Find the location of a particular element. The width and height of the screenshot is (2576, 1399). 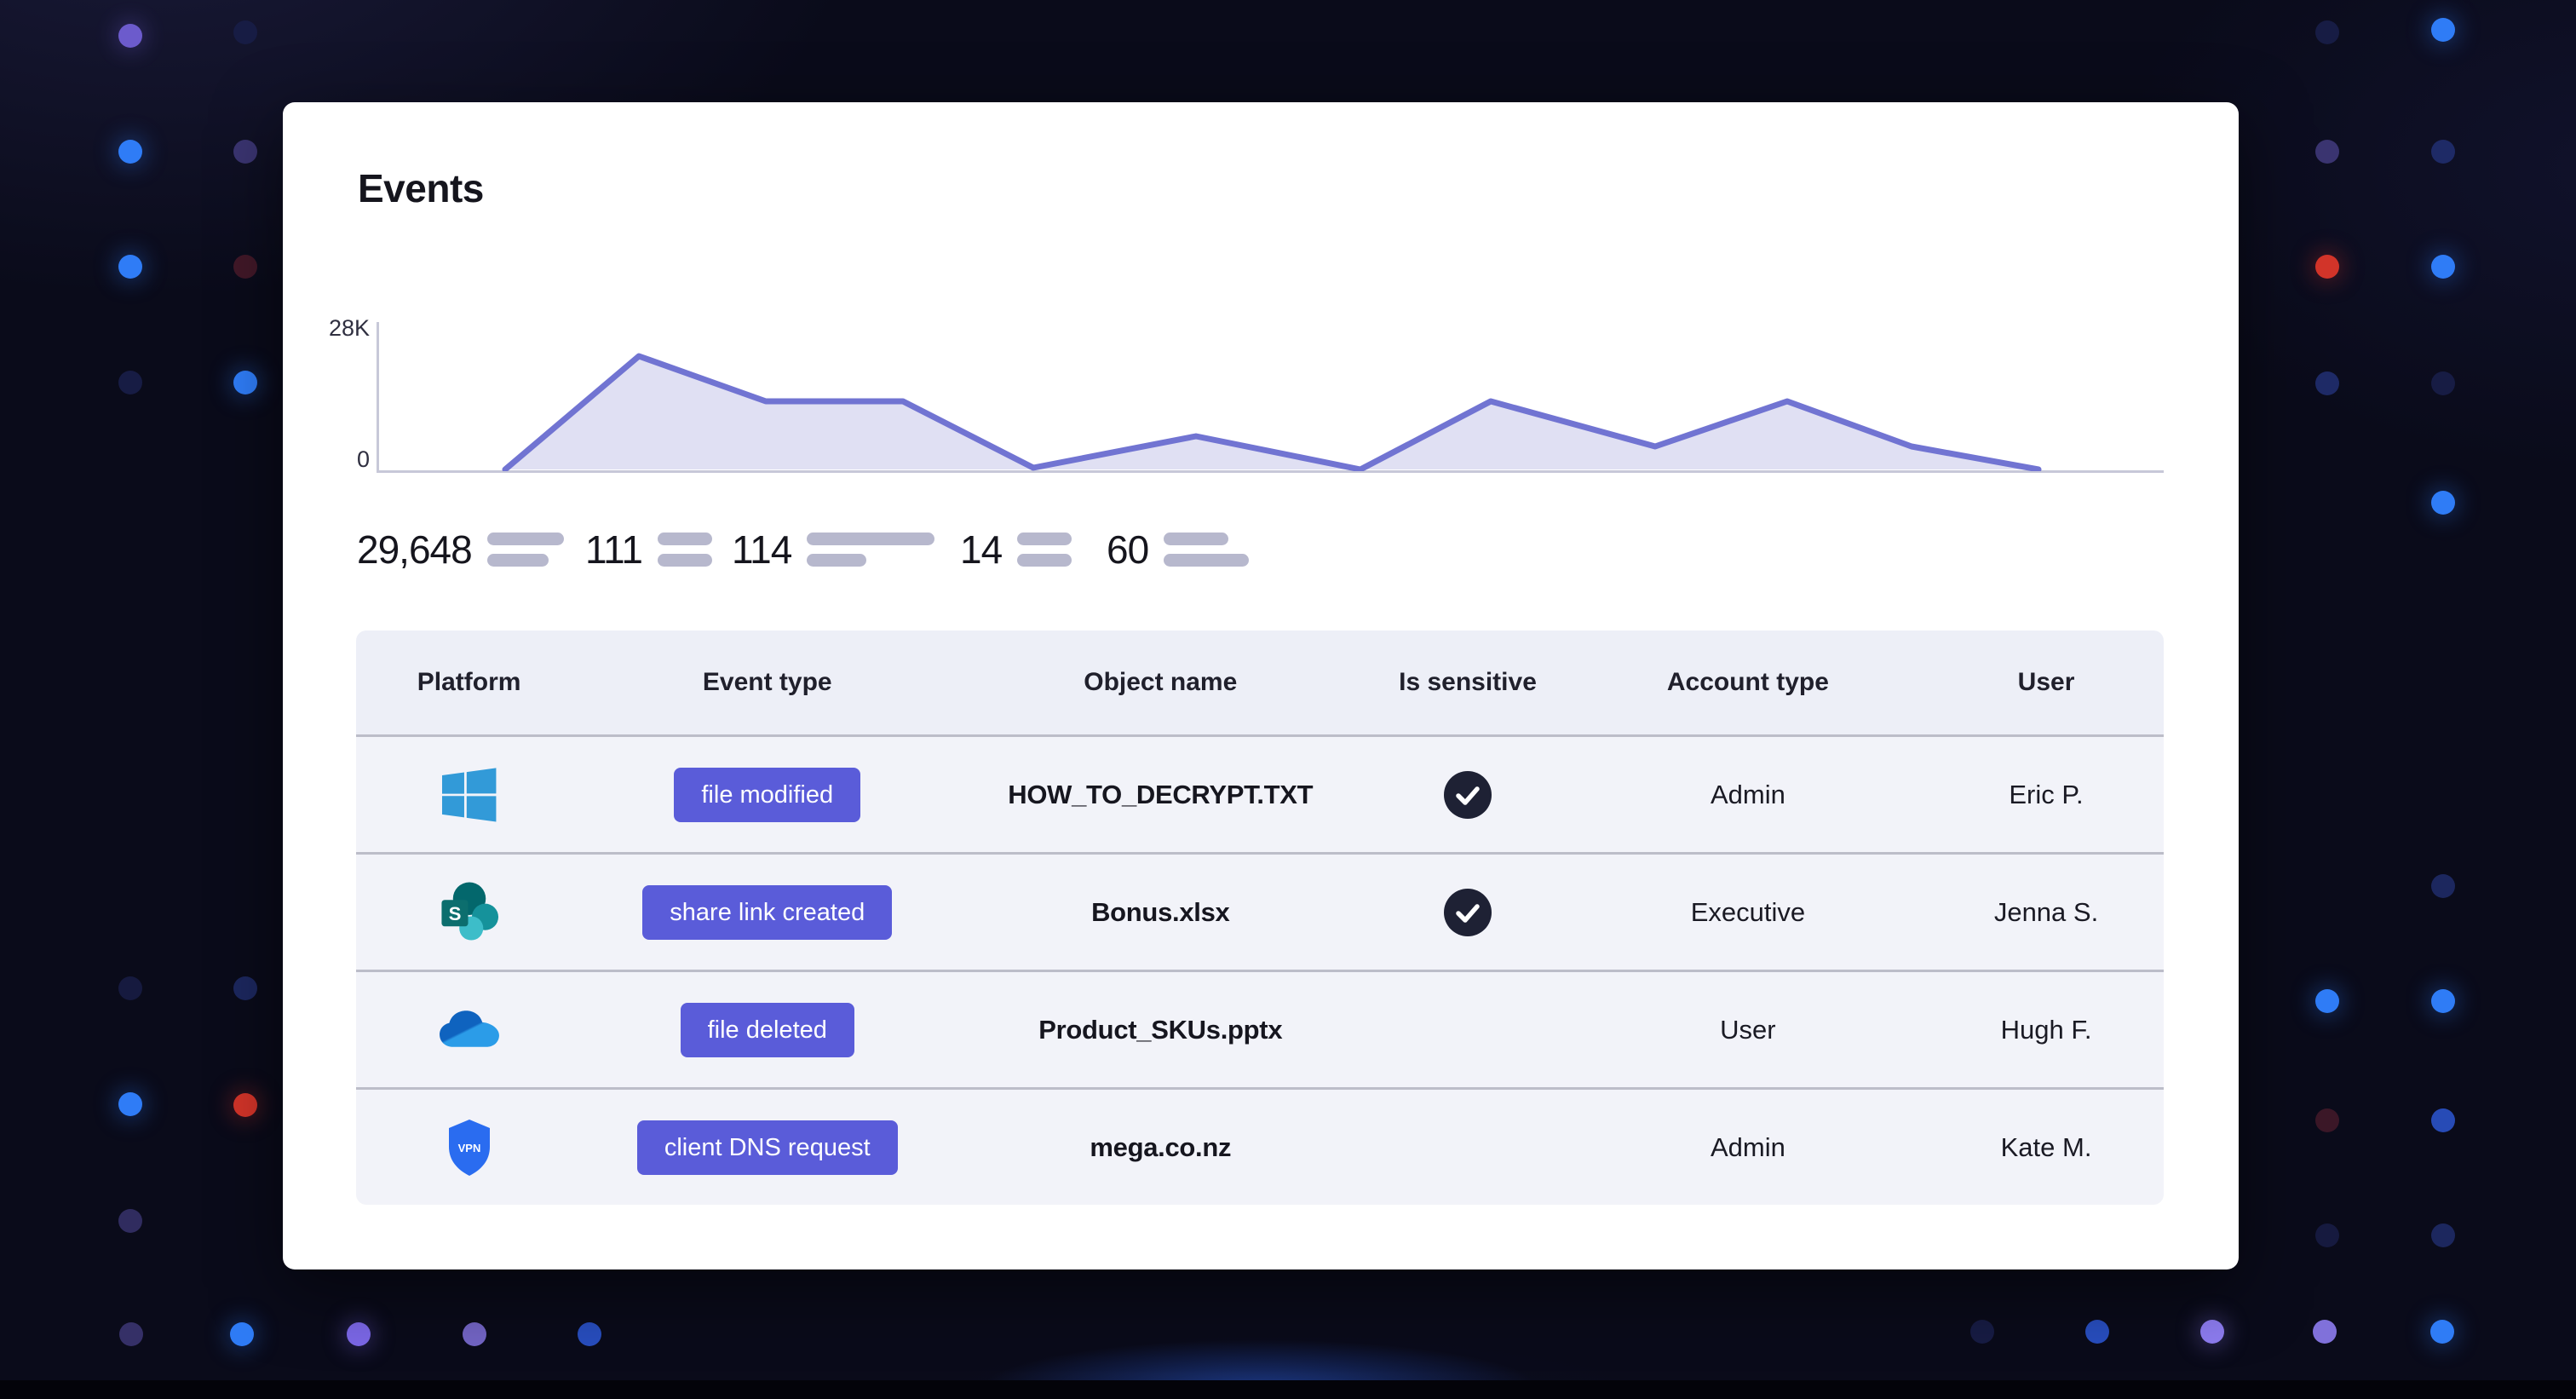

y-axis-label-max: 28K is located at coordinates (349, 328).